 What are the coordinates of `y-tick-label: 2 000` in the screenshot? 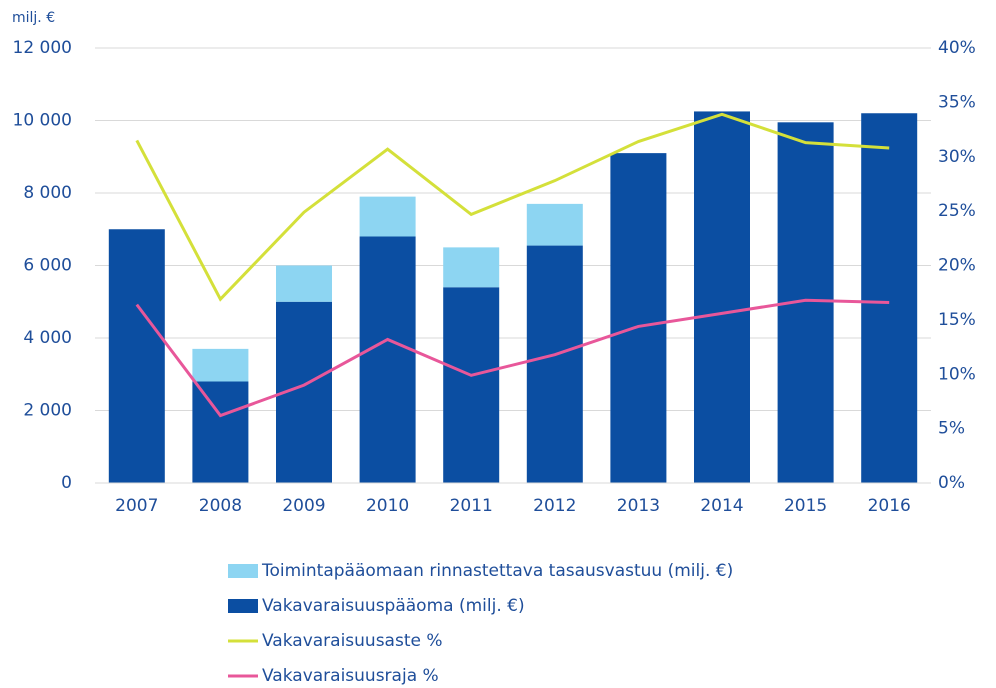 It's located at (47, 411).